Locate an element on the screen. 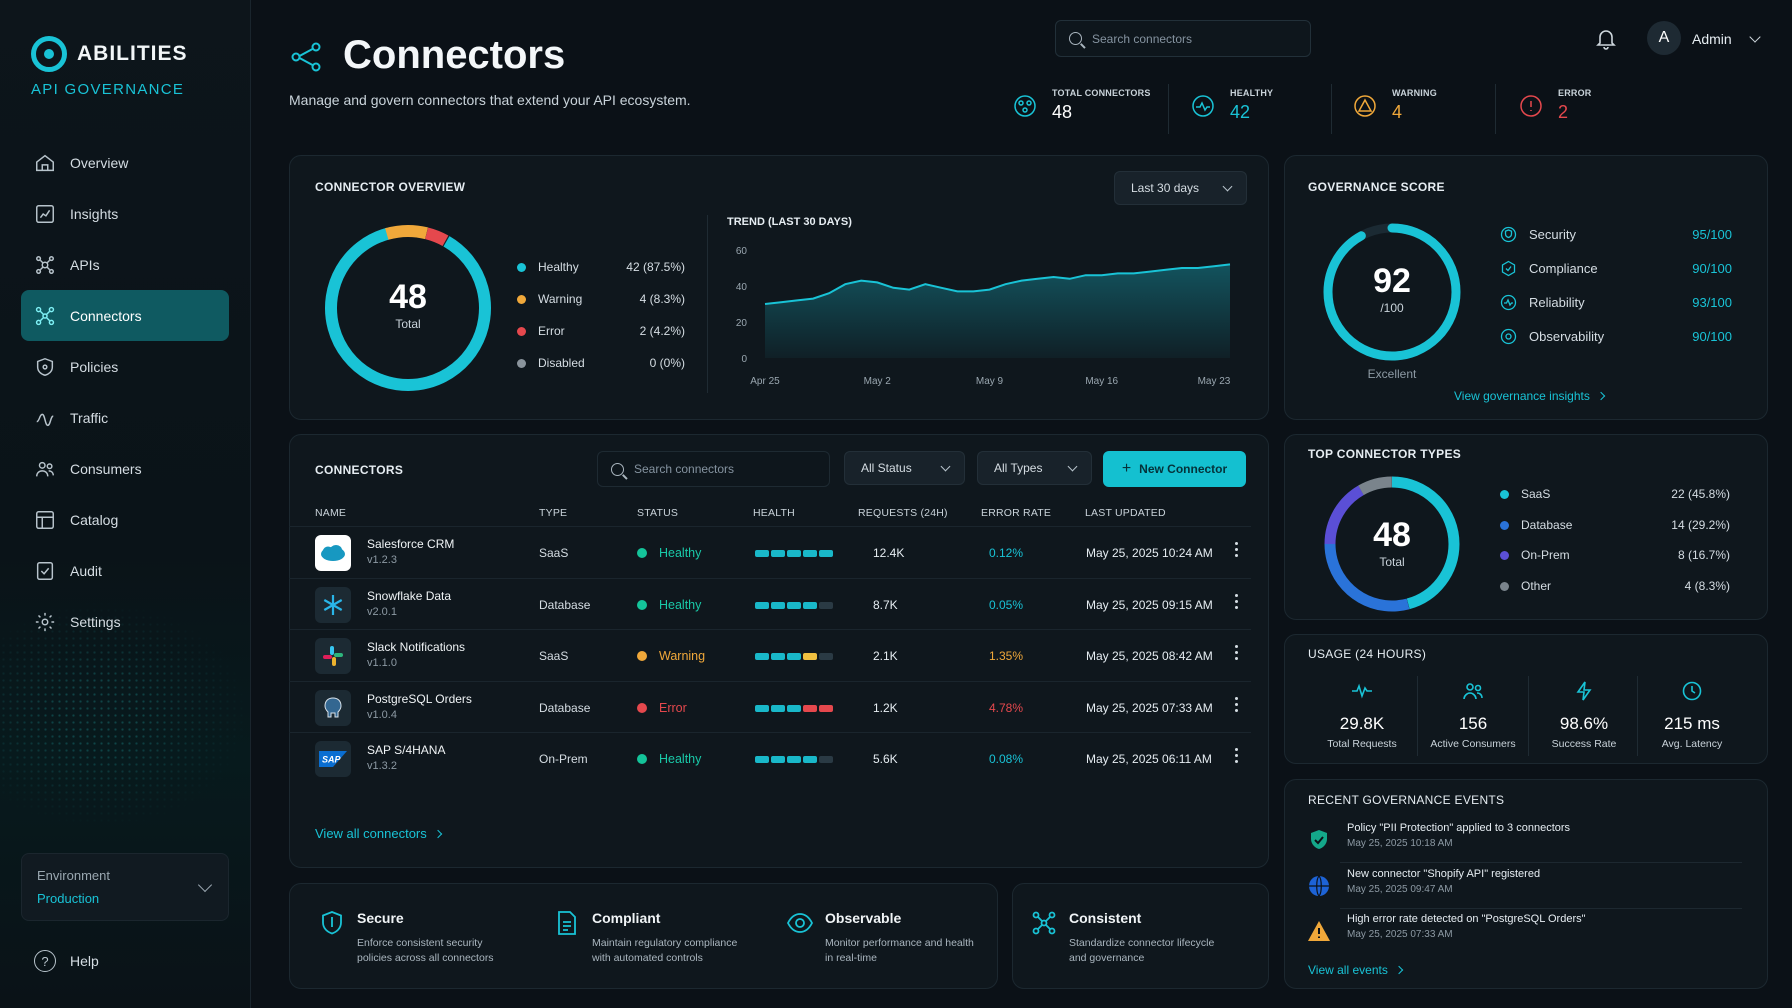 The width and height of the screenshot is (1792, 1008). view-all-connectors-link: View all connectors is located at coordinates (379, 833).